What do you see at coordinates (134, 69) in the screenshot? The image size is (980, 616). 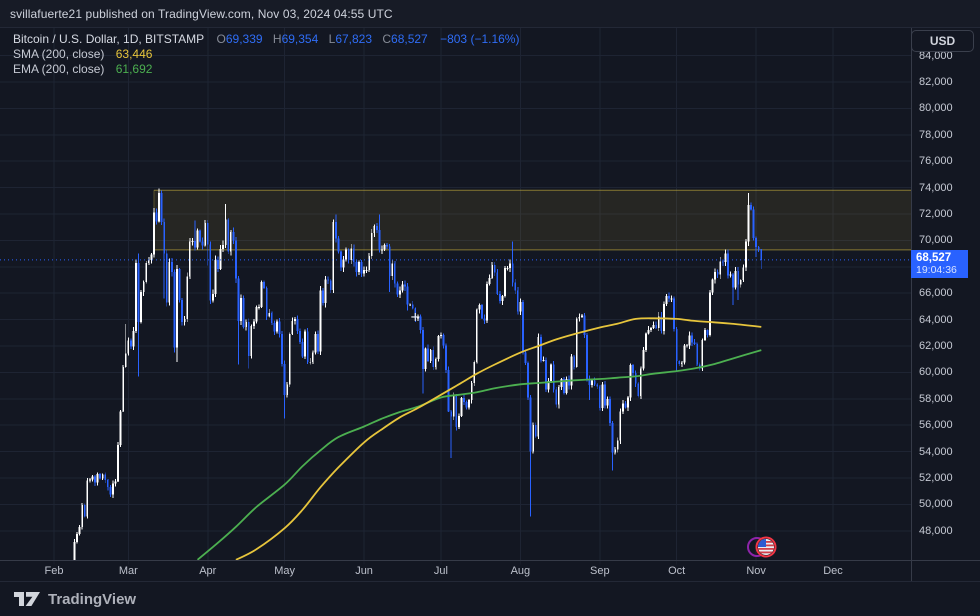 I see `ema-value: 61,692` at bounding box center [134, 69].